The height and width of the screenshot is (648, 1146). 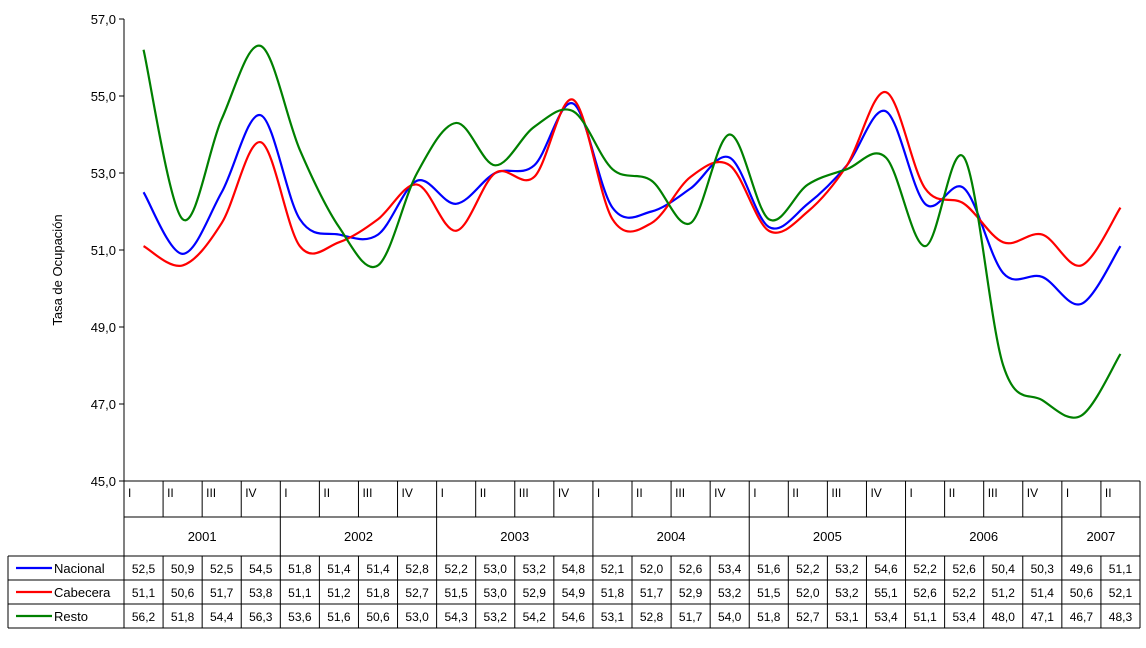 What do you see at coordinates (103, 481) in the screenshot?
I see `y-tick-label: 45,0` at bounding box center [103, 481].